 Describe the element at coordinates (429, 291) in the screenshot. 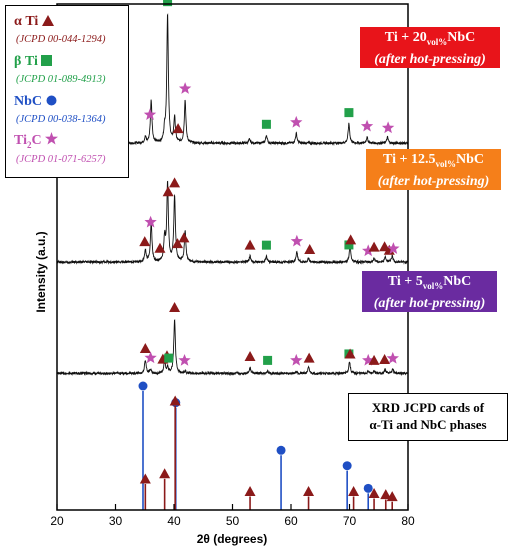

I see `series-label-5: Ti + 5vol%NbC (after hot-pressing)` at that location.